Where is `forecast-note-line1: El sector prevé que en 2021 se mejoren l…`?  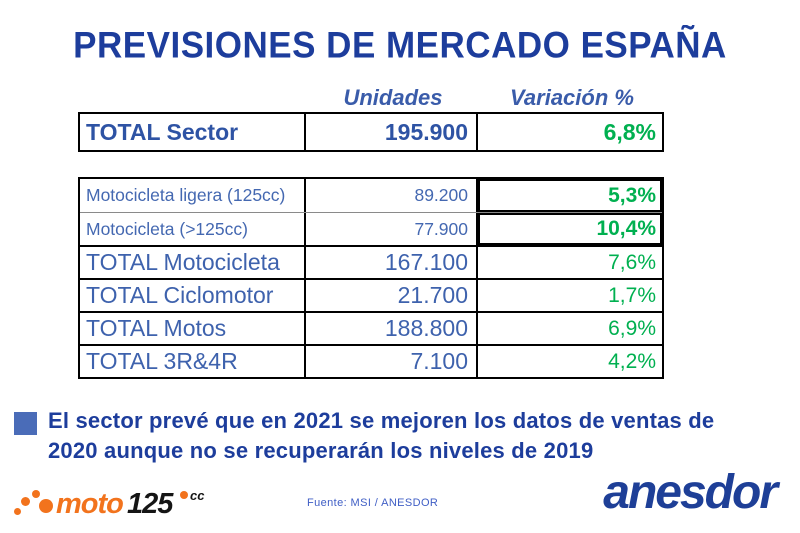
forecast-note-line1: El sector prevé que en 2021 se mejoren l… is located at coordinates (381, 420).